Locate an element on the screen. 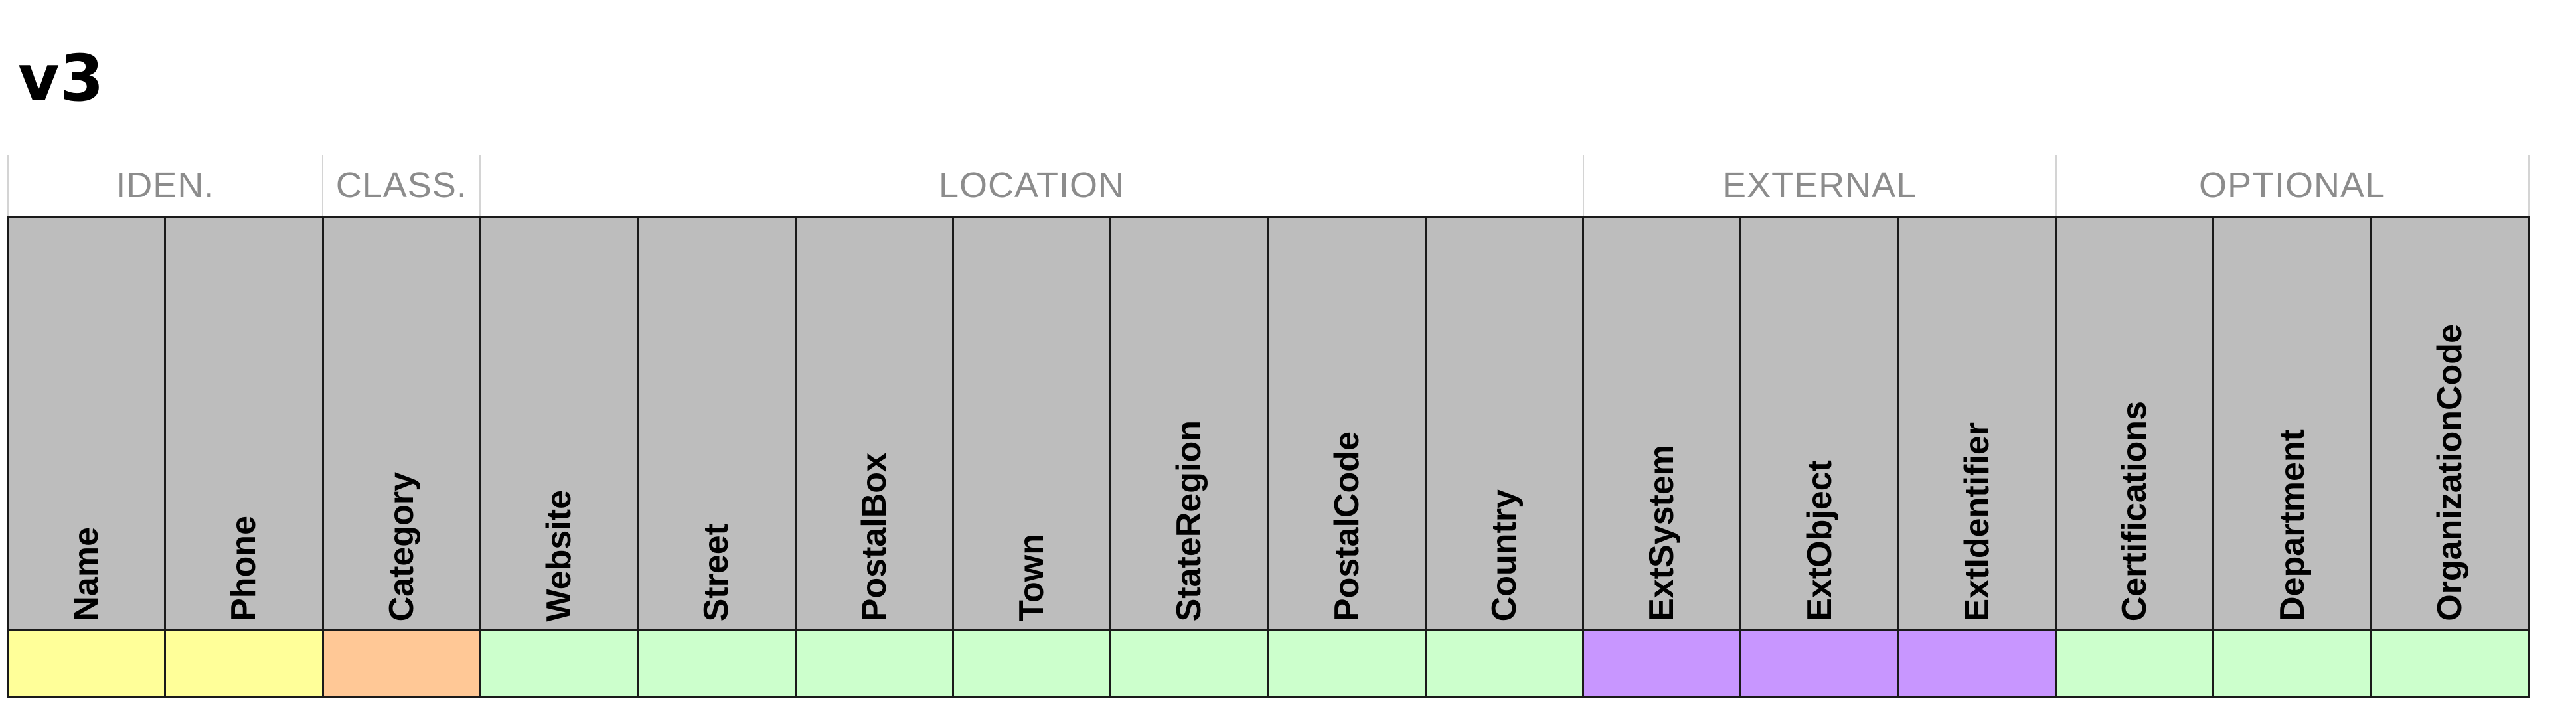 The height and width of the screenshot is (701, 2576). color-swatch-extsystem is located at coordinates (1662, 663).